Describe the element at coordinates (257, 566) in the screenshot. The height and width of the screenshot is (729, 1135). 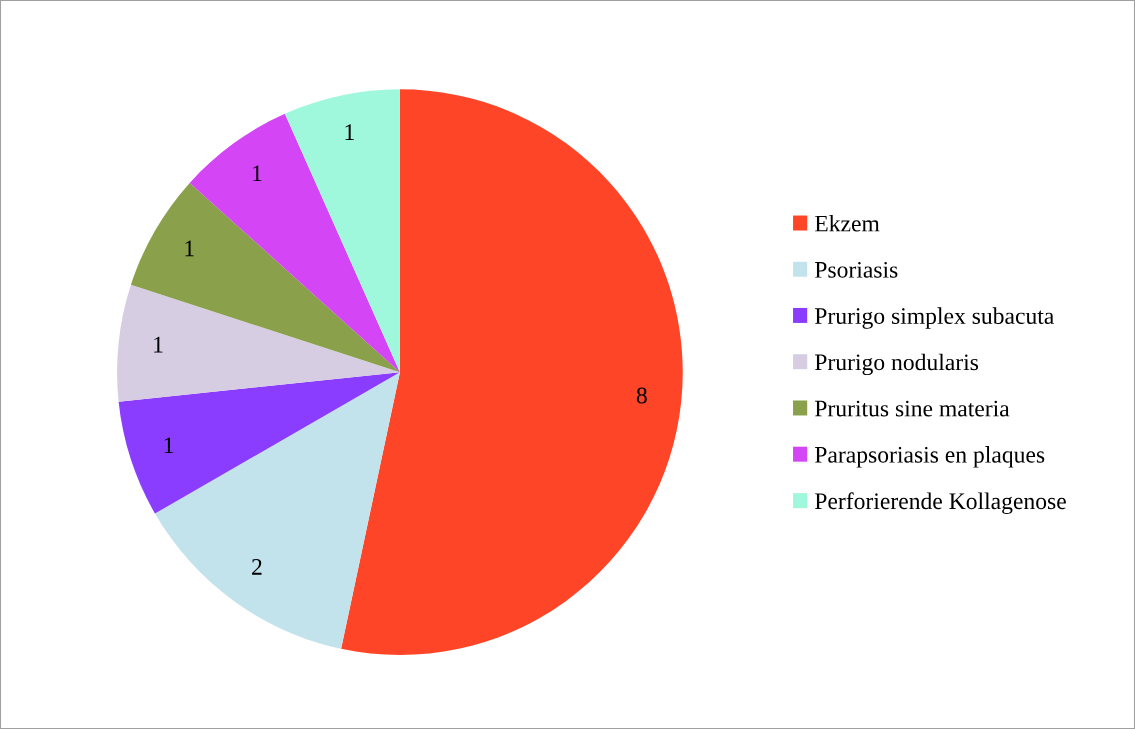
I see `data-label: 2` at that location.